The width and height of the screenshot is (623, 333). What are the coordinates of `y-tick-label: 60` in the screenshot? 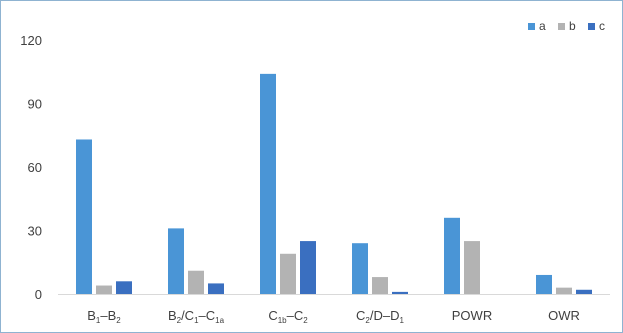 It's located at (35, 167).